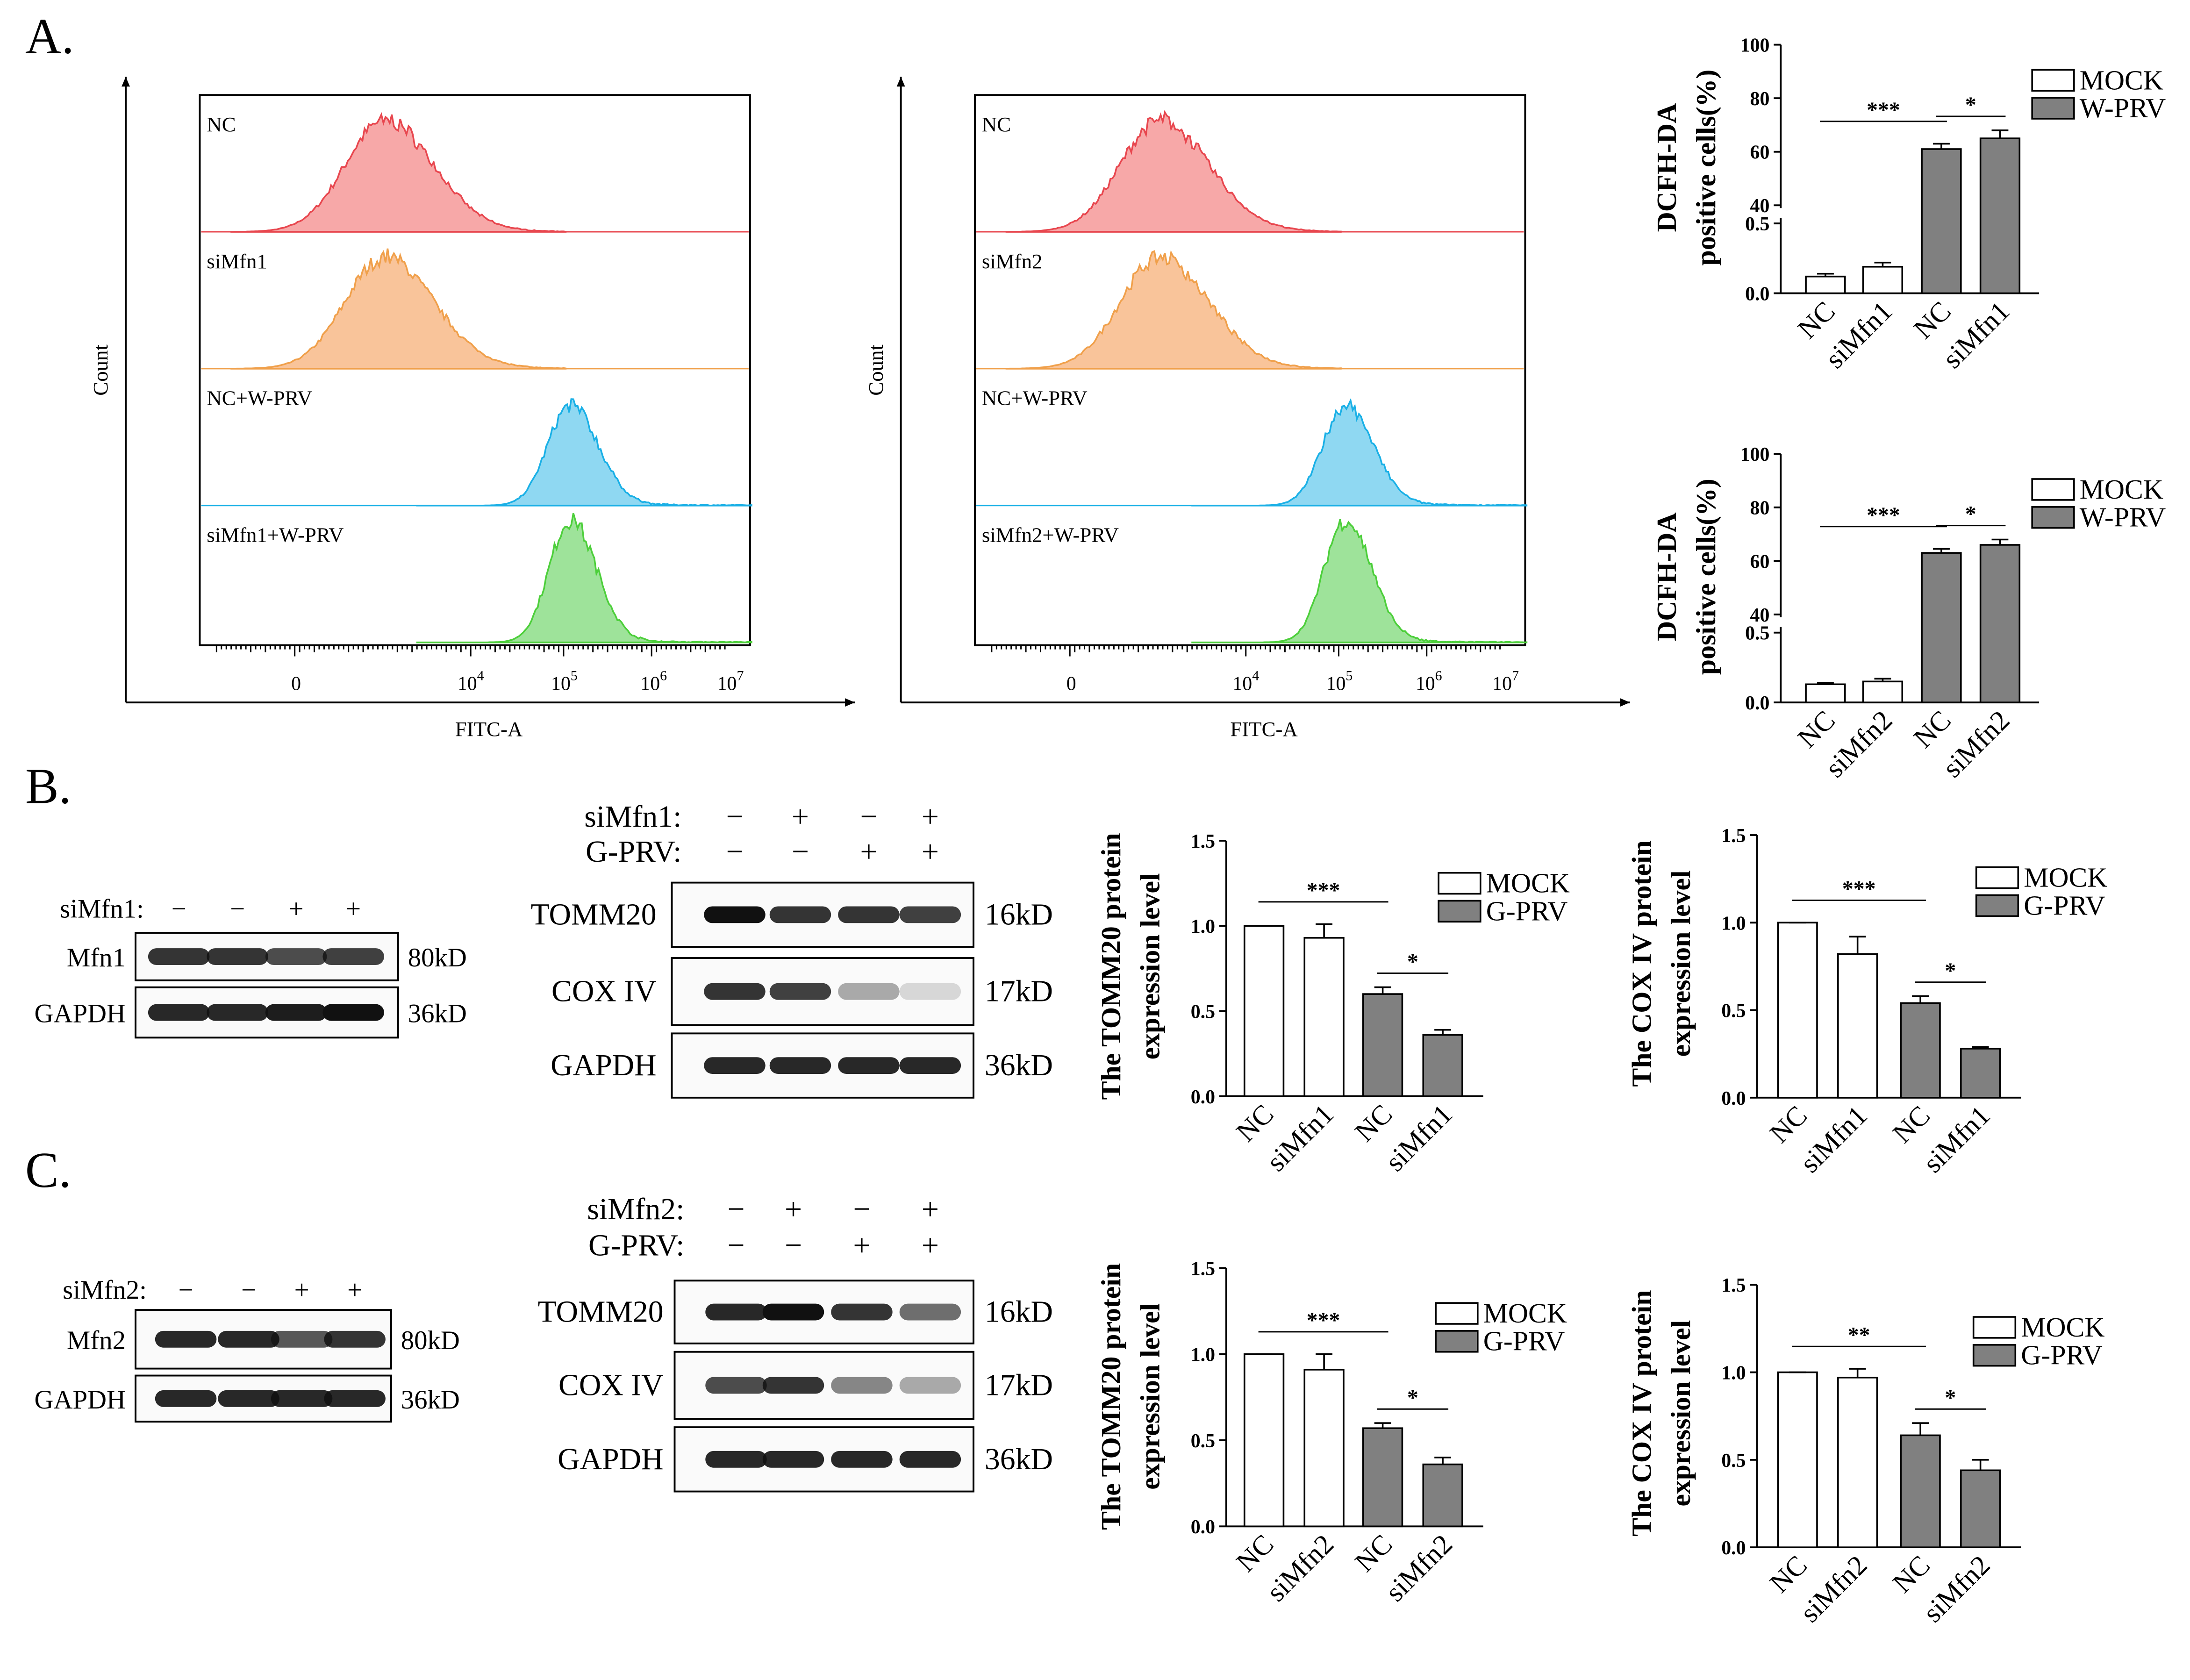  I want to click on y-axis-label: expression level, so click(1149, 1397).